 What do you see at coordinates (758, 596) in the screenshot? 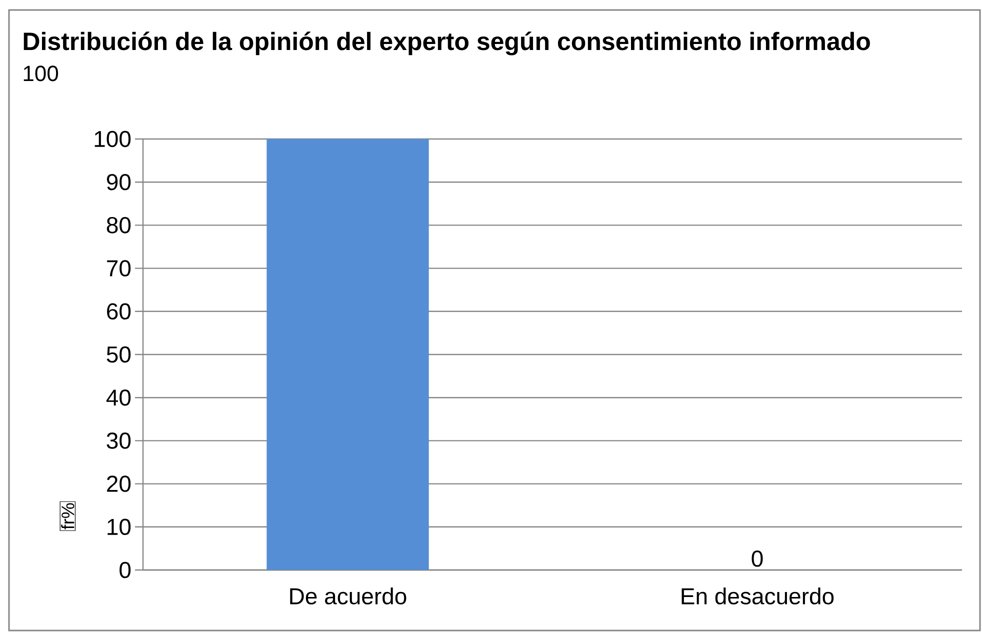
I see `x-tick-label: En desacuerdo` at bounding box center [758, 596].